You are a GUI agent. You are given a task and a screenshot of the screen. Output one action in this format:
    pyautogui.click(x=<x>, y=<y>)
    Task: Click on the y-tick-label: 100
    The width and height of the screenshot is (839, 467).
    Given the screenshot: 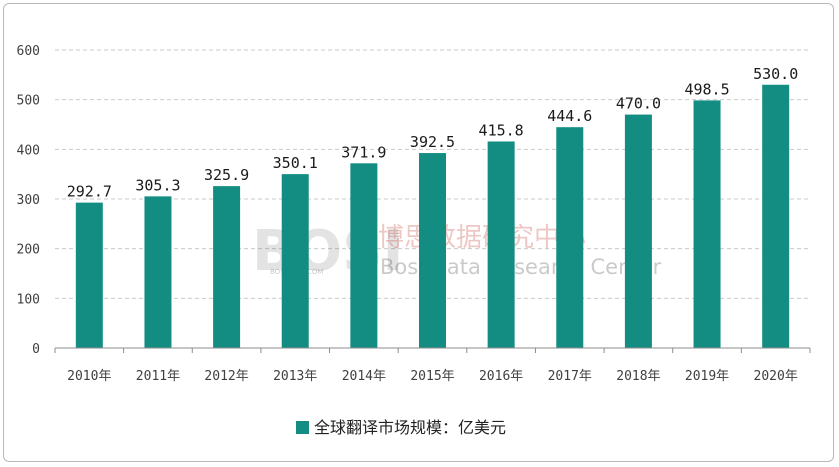 What is the action you would take?
    pyautogui.click(x=28, y=299)
    